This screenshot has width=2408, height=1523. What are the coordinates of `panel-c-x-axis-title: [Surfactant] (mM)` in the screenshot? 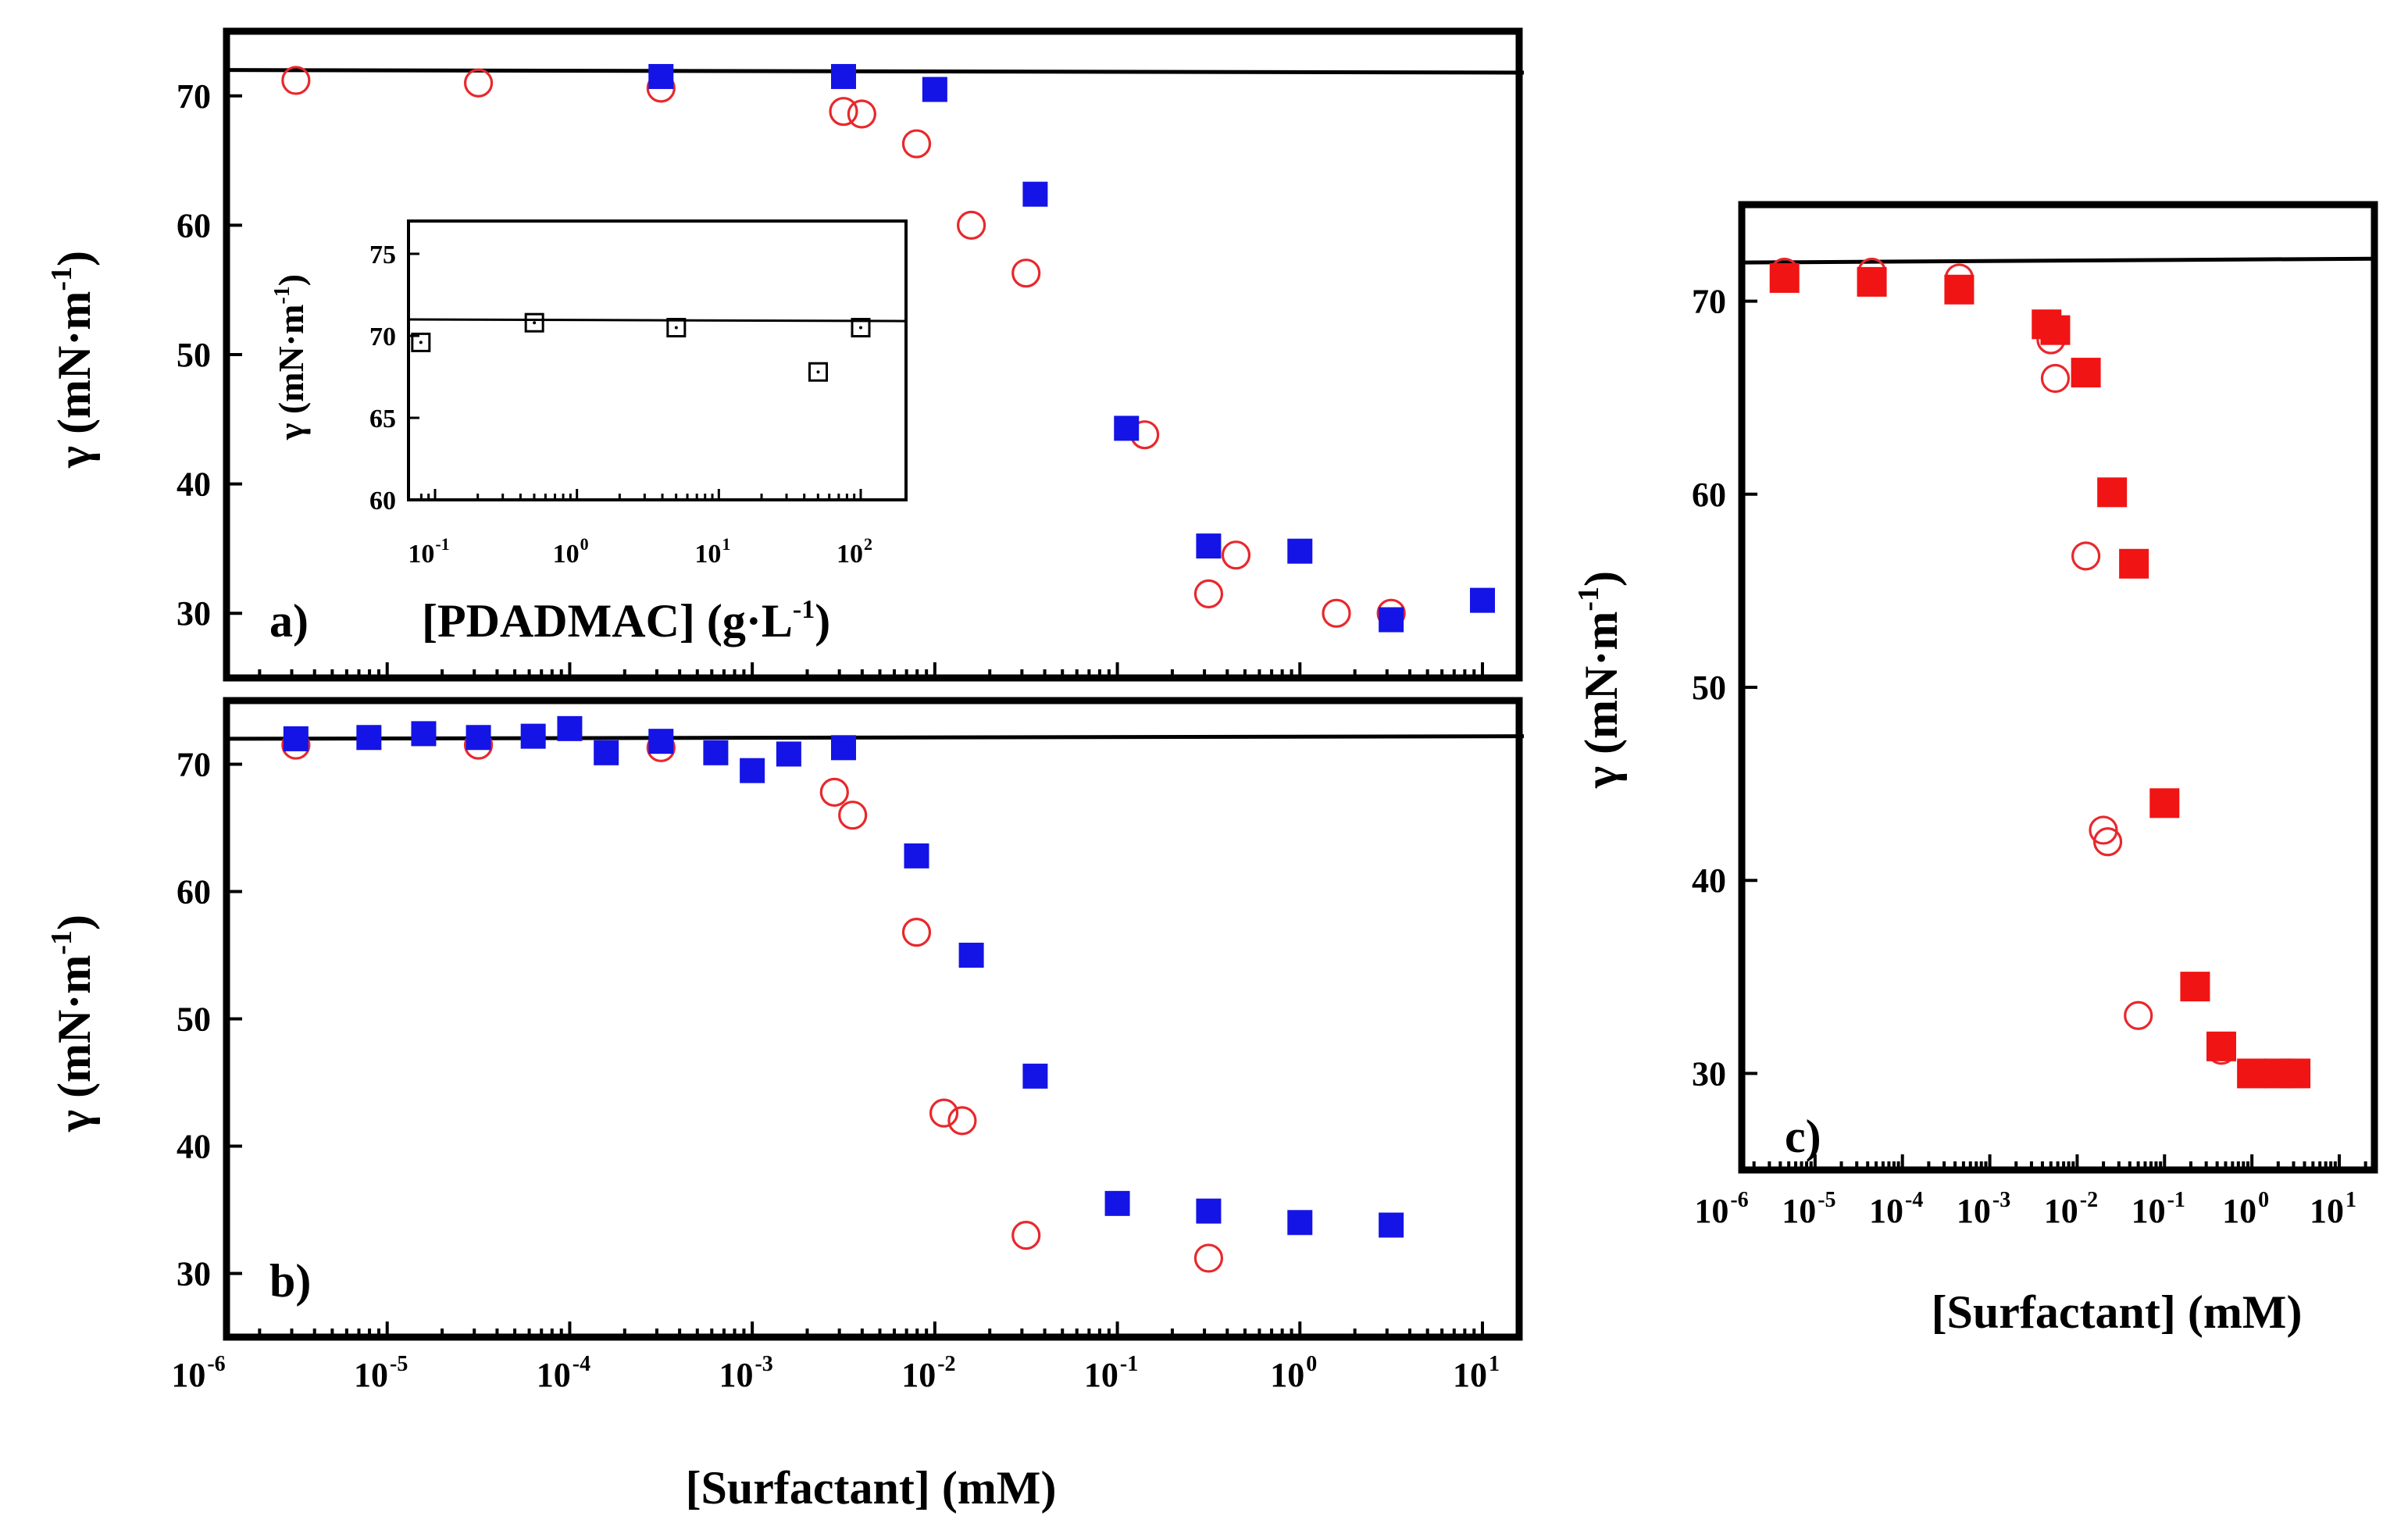 It's located at (2118, 1312).